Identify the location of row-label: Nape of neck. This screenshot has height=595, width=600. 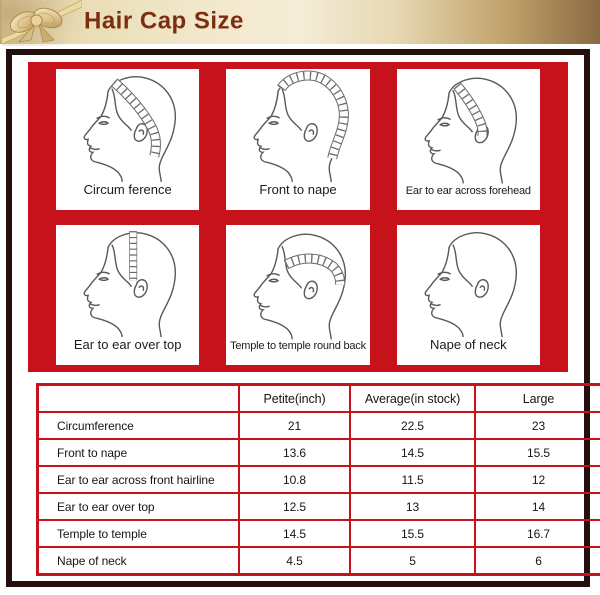
(138, 561).